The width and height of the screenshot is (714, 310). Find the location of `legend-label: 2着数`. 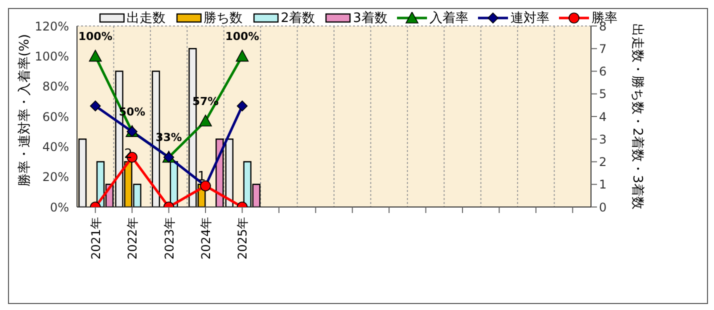

legend-label: 2着数 is located at coordinates (297, 18).